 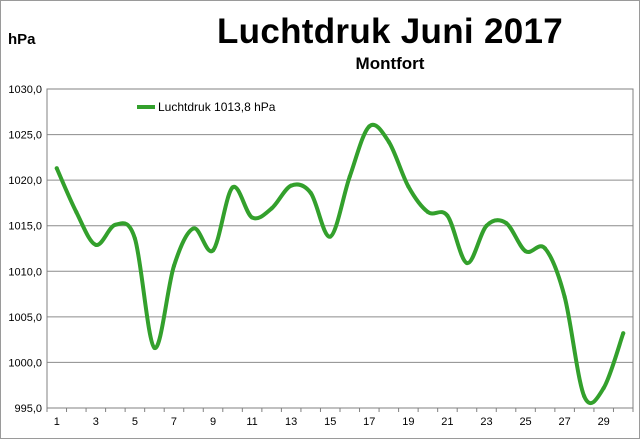 What do you see at coordinates (447, 422) in the screenshot?
I see `x-tick-label: 21` at bounding box center [447, 422].